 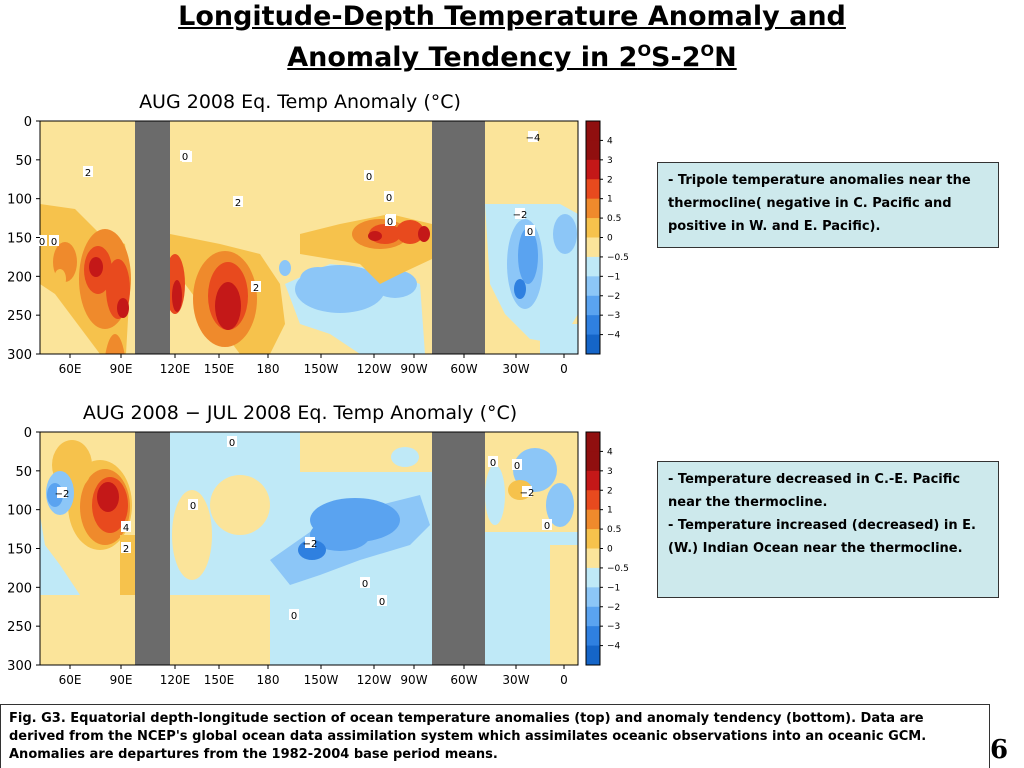 I want to click on y-tick-label: 300, so click(x=19, y=666).